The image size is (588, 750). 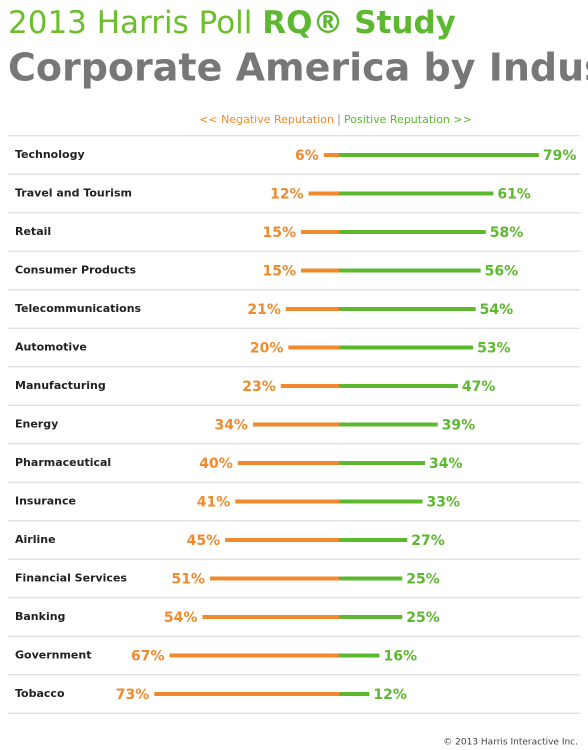 I want to click on category-label: Banking, so click(x=40, y=616).